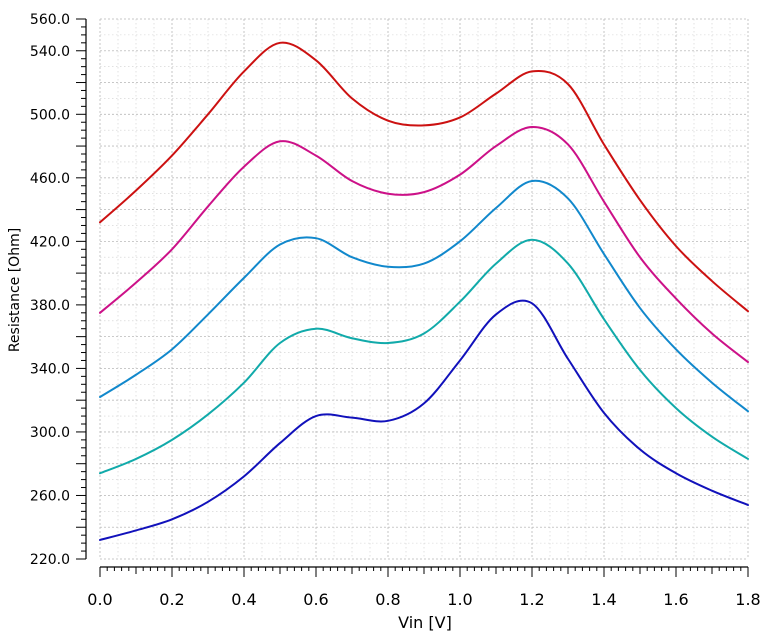 Image resolution: width=766 pixels, height=635 pixels. Describe the element at coordinates (425, 622) in the screenshot. I see `x-axis-title: Vin [V]` at that location.